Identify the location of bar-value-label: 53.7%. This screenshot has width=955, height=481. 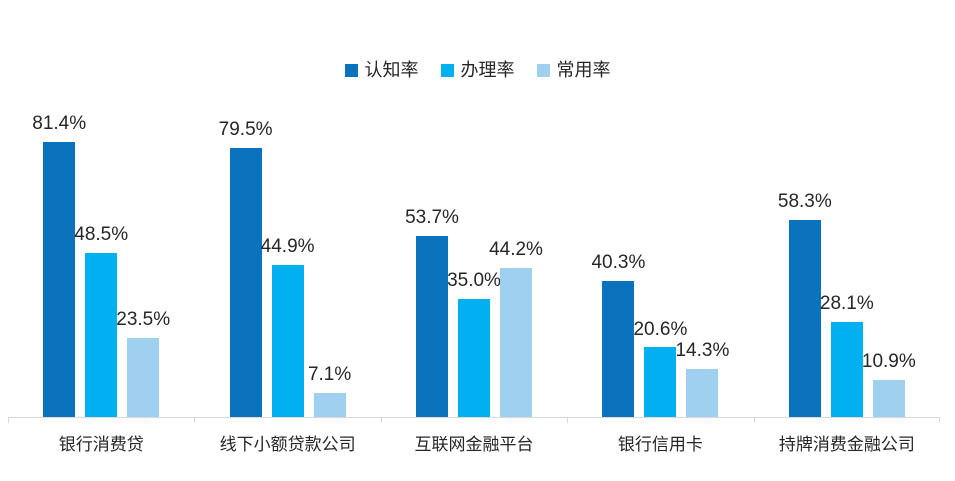
(432, 217).